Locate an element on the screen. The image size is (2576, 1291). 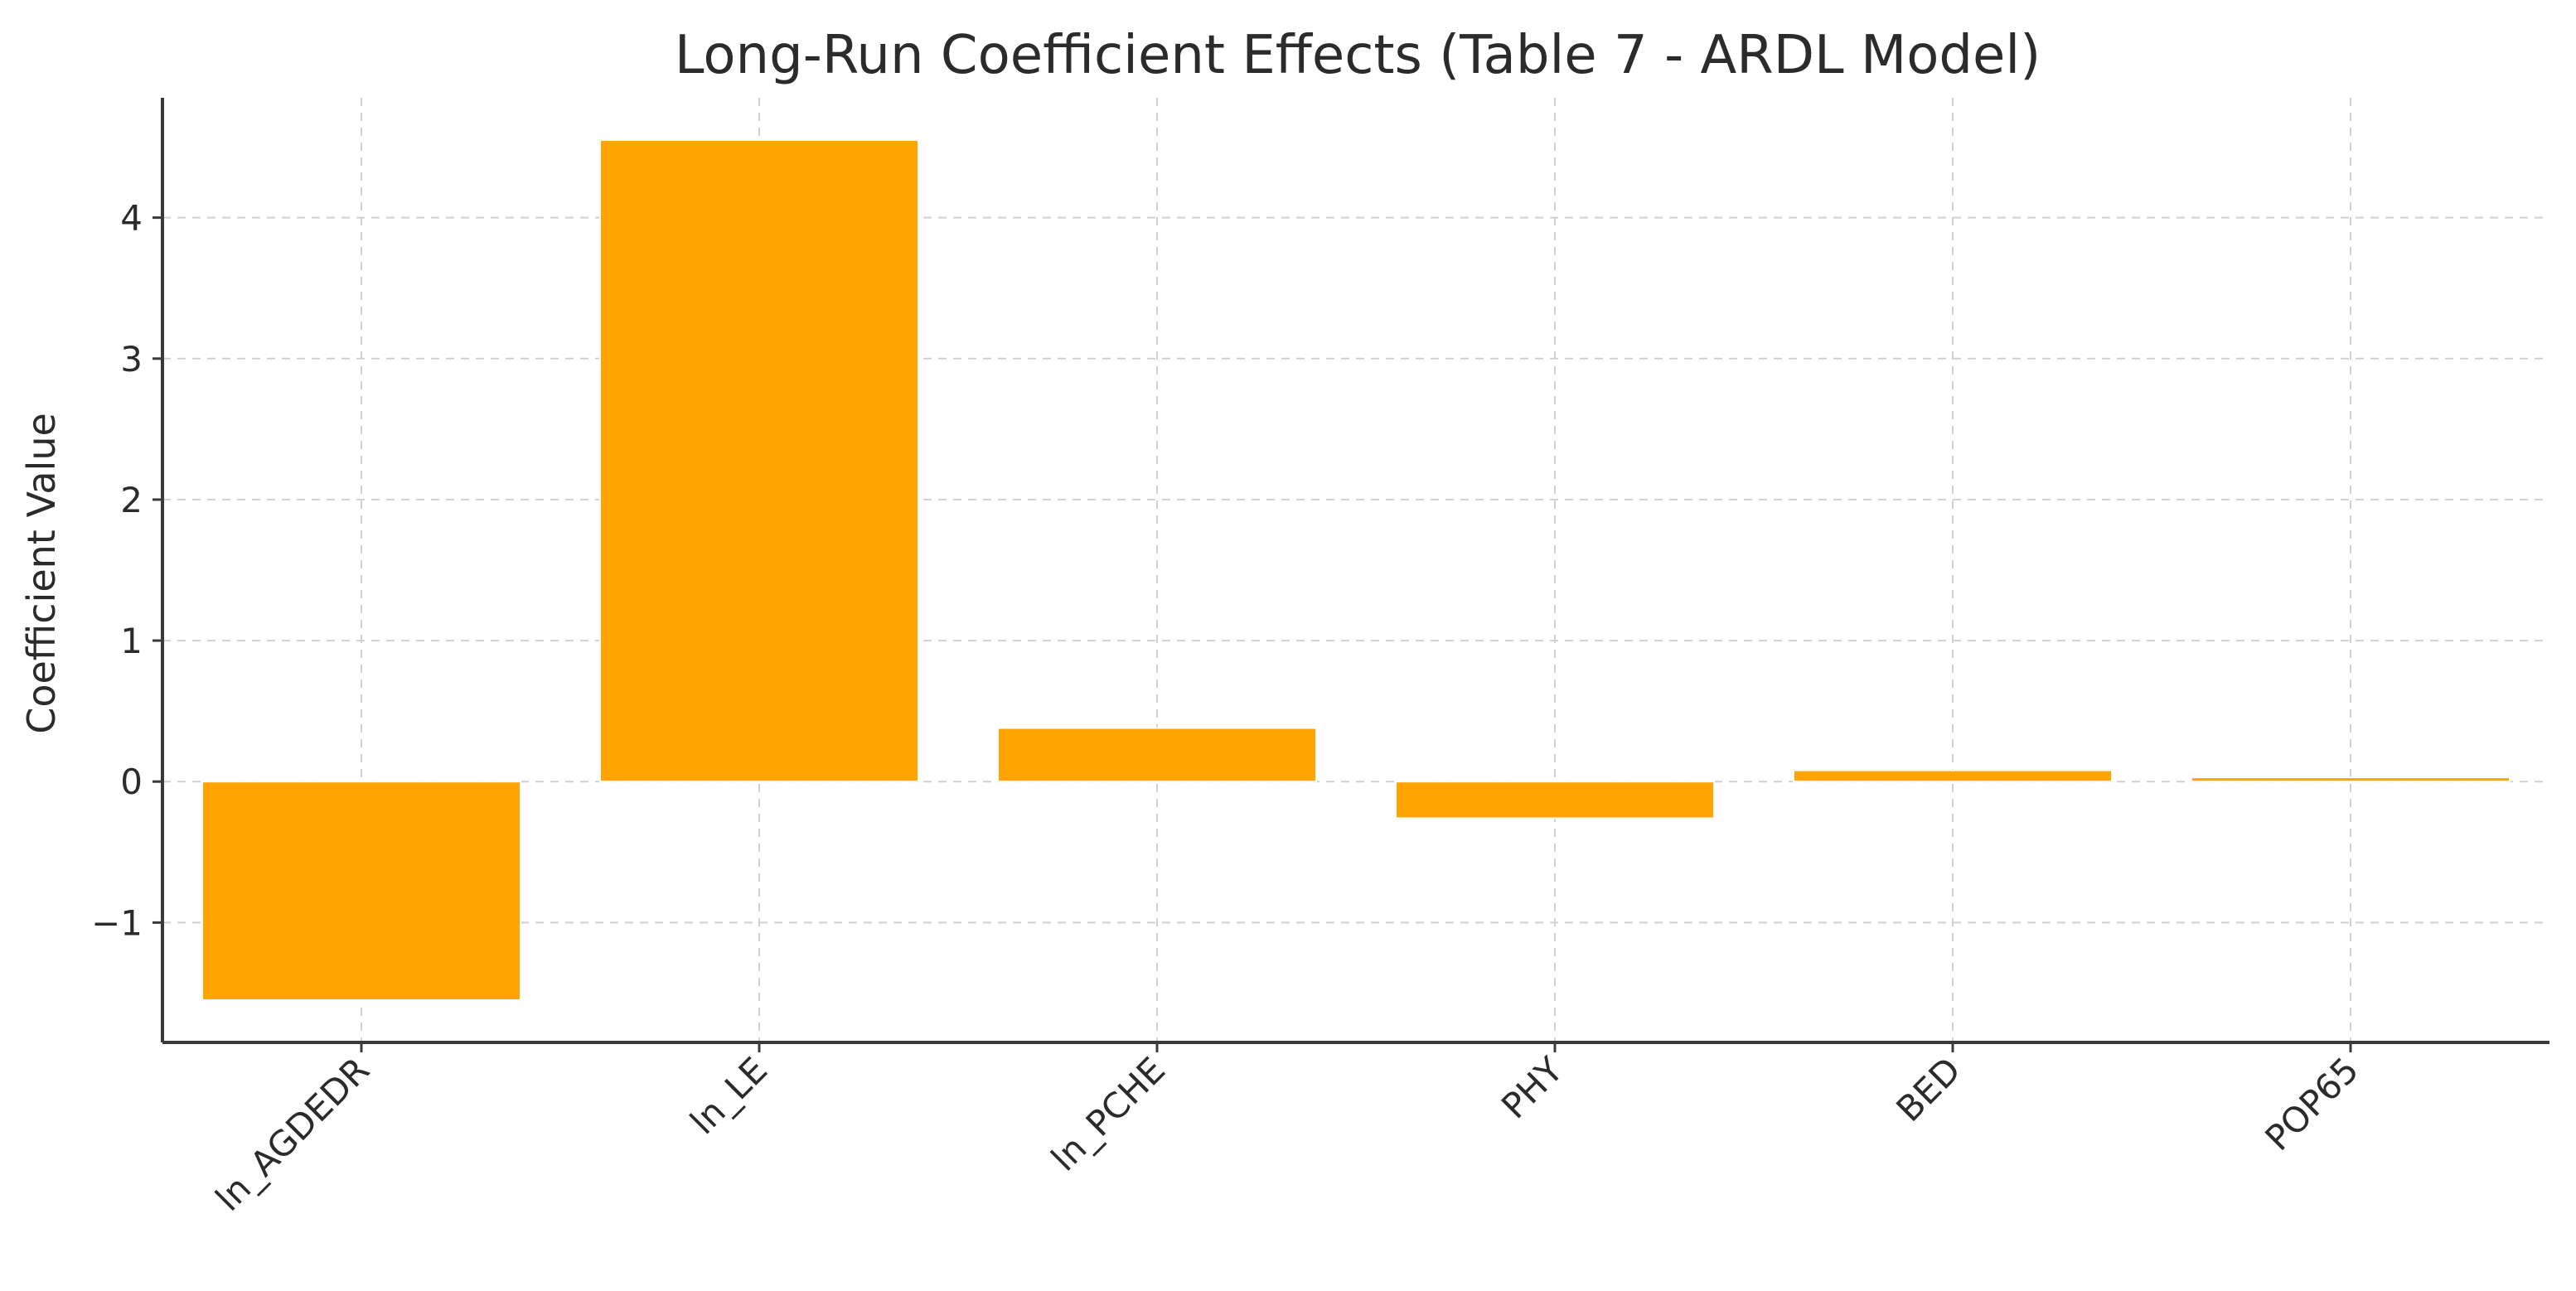
y-axis-label: Coefficient Value is located at coordinates (41, 573).